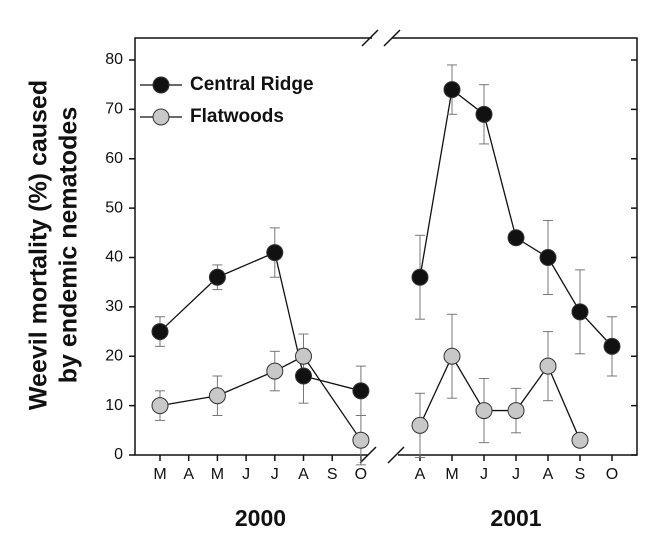  What do you see at coordinates (39, 245) in the screenshot?
I see `y-axis-label: Weevil mortality (%) caused` at bounding box center [39, 245].